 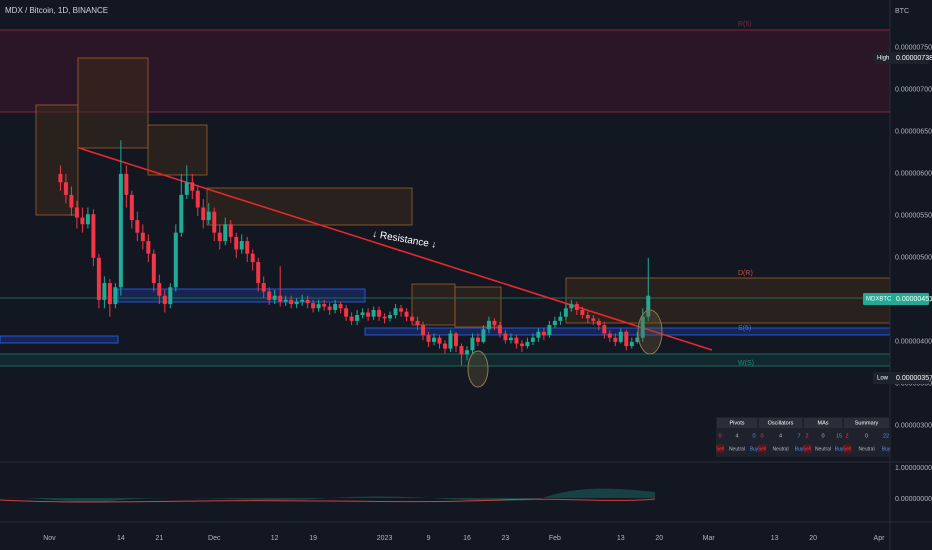 What do you see at coordinates (913, 132) in the screenshot?
I see `y-tick-label: 0.00000650` at bounding box center [913, 132].